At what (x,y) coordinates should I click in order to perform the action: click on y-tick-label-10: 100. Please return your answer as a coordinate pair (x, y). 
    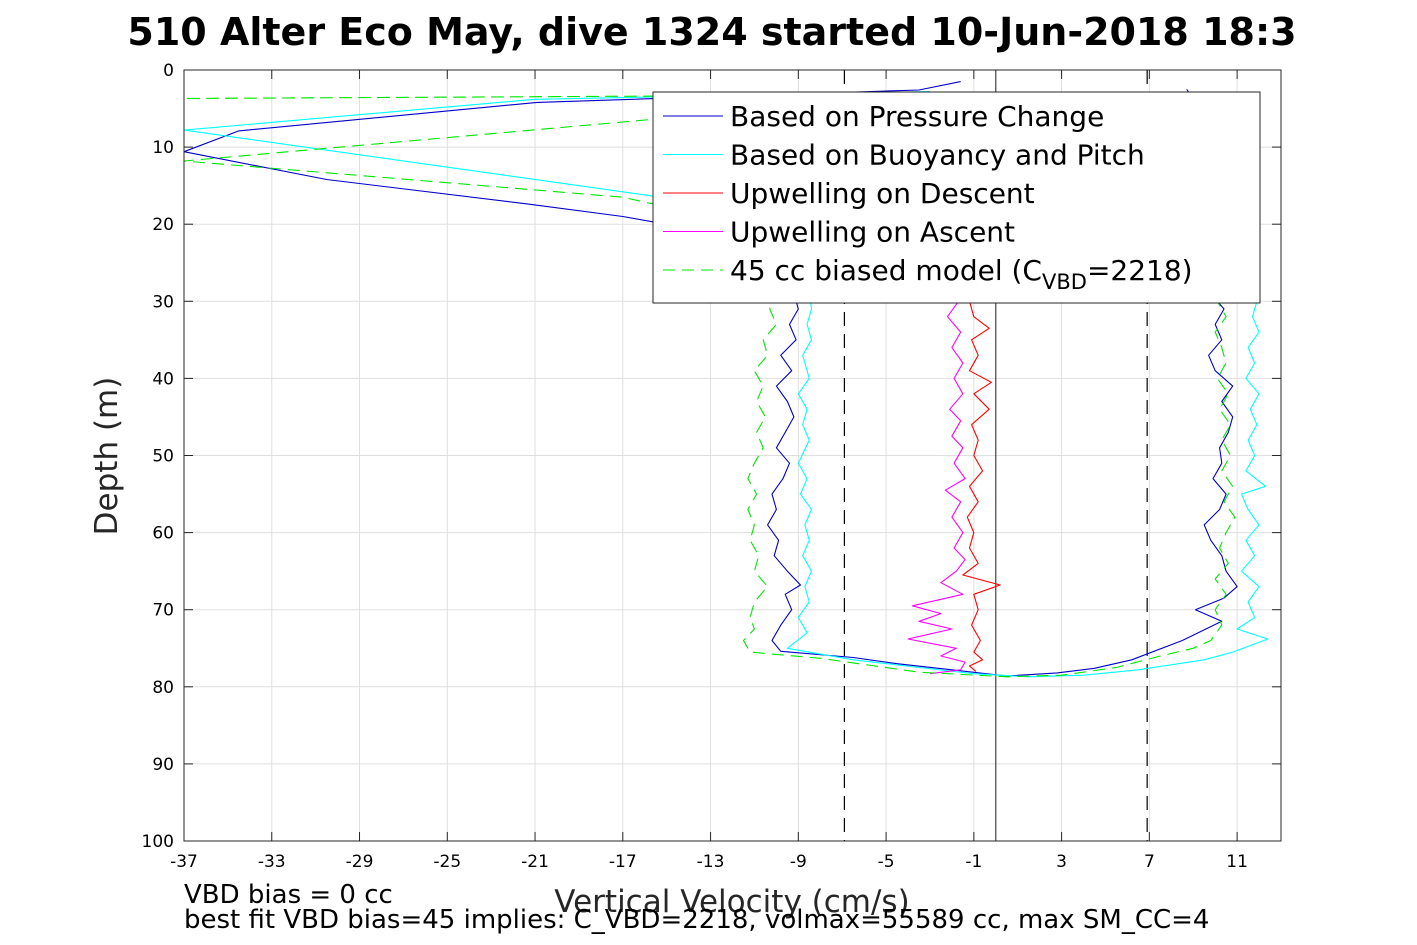
    Looking at the image, I should click on (158, 842).